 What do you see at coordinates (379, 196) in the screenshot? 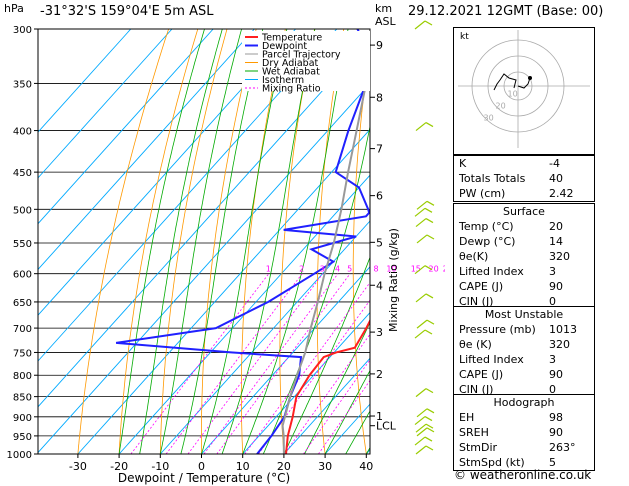
I see `km-tick-label: 6` at bounding box center [379, 196].